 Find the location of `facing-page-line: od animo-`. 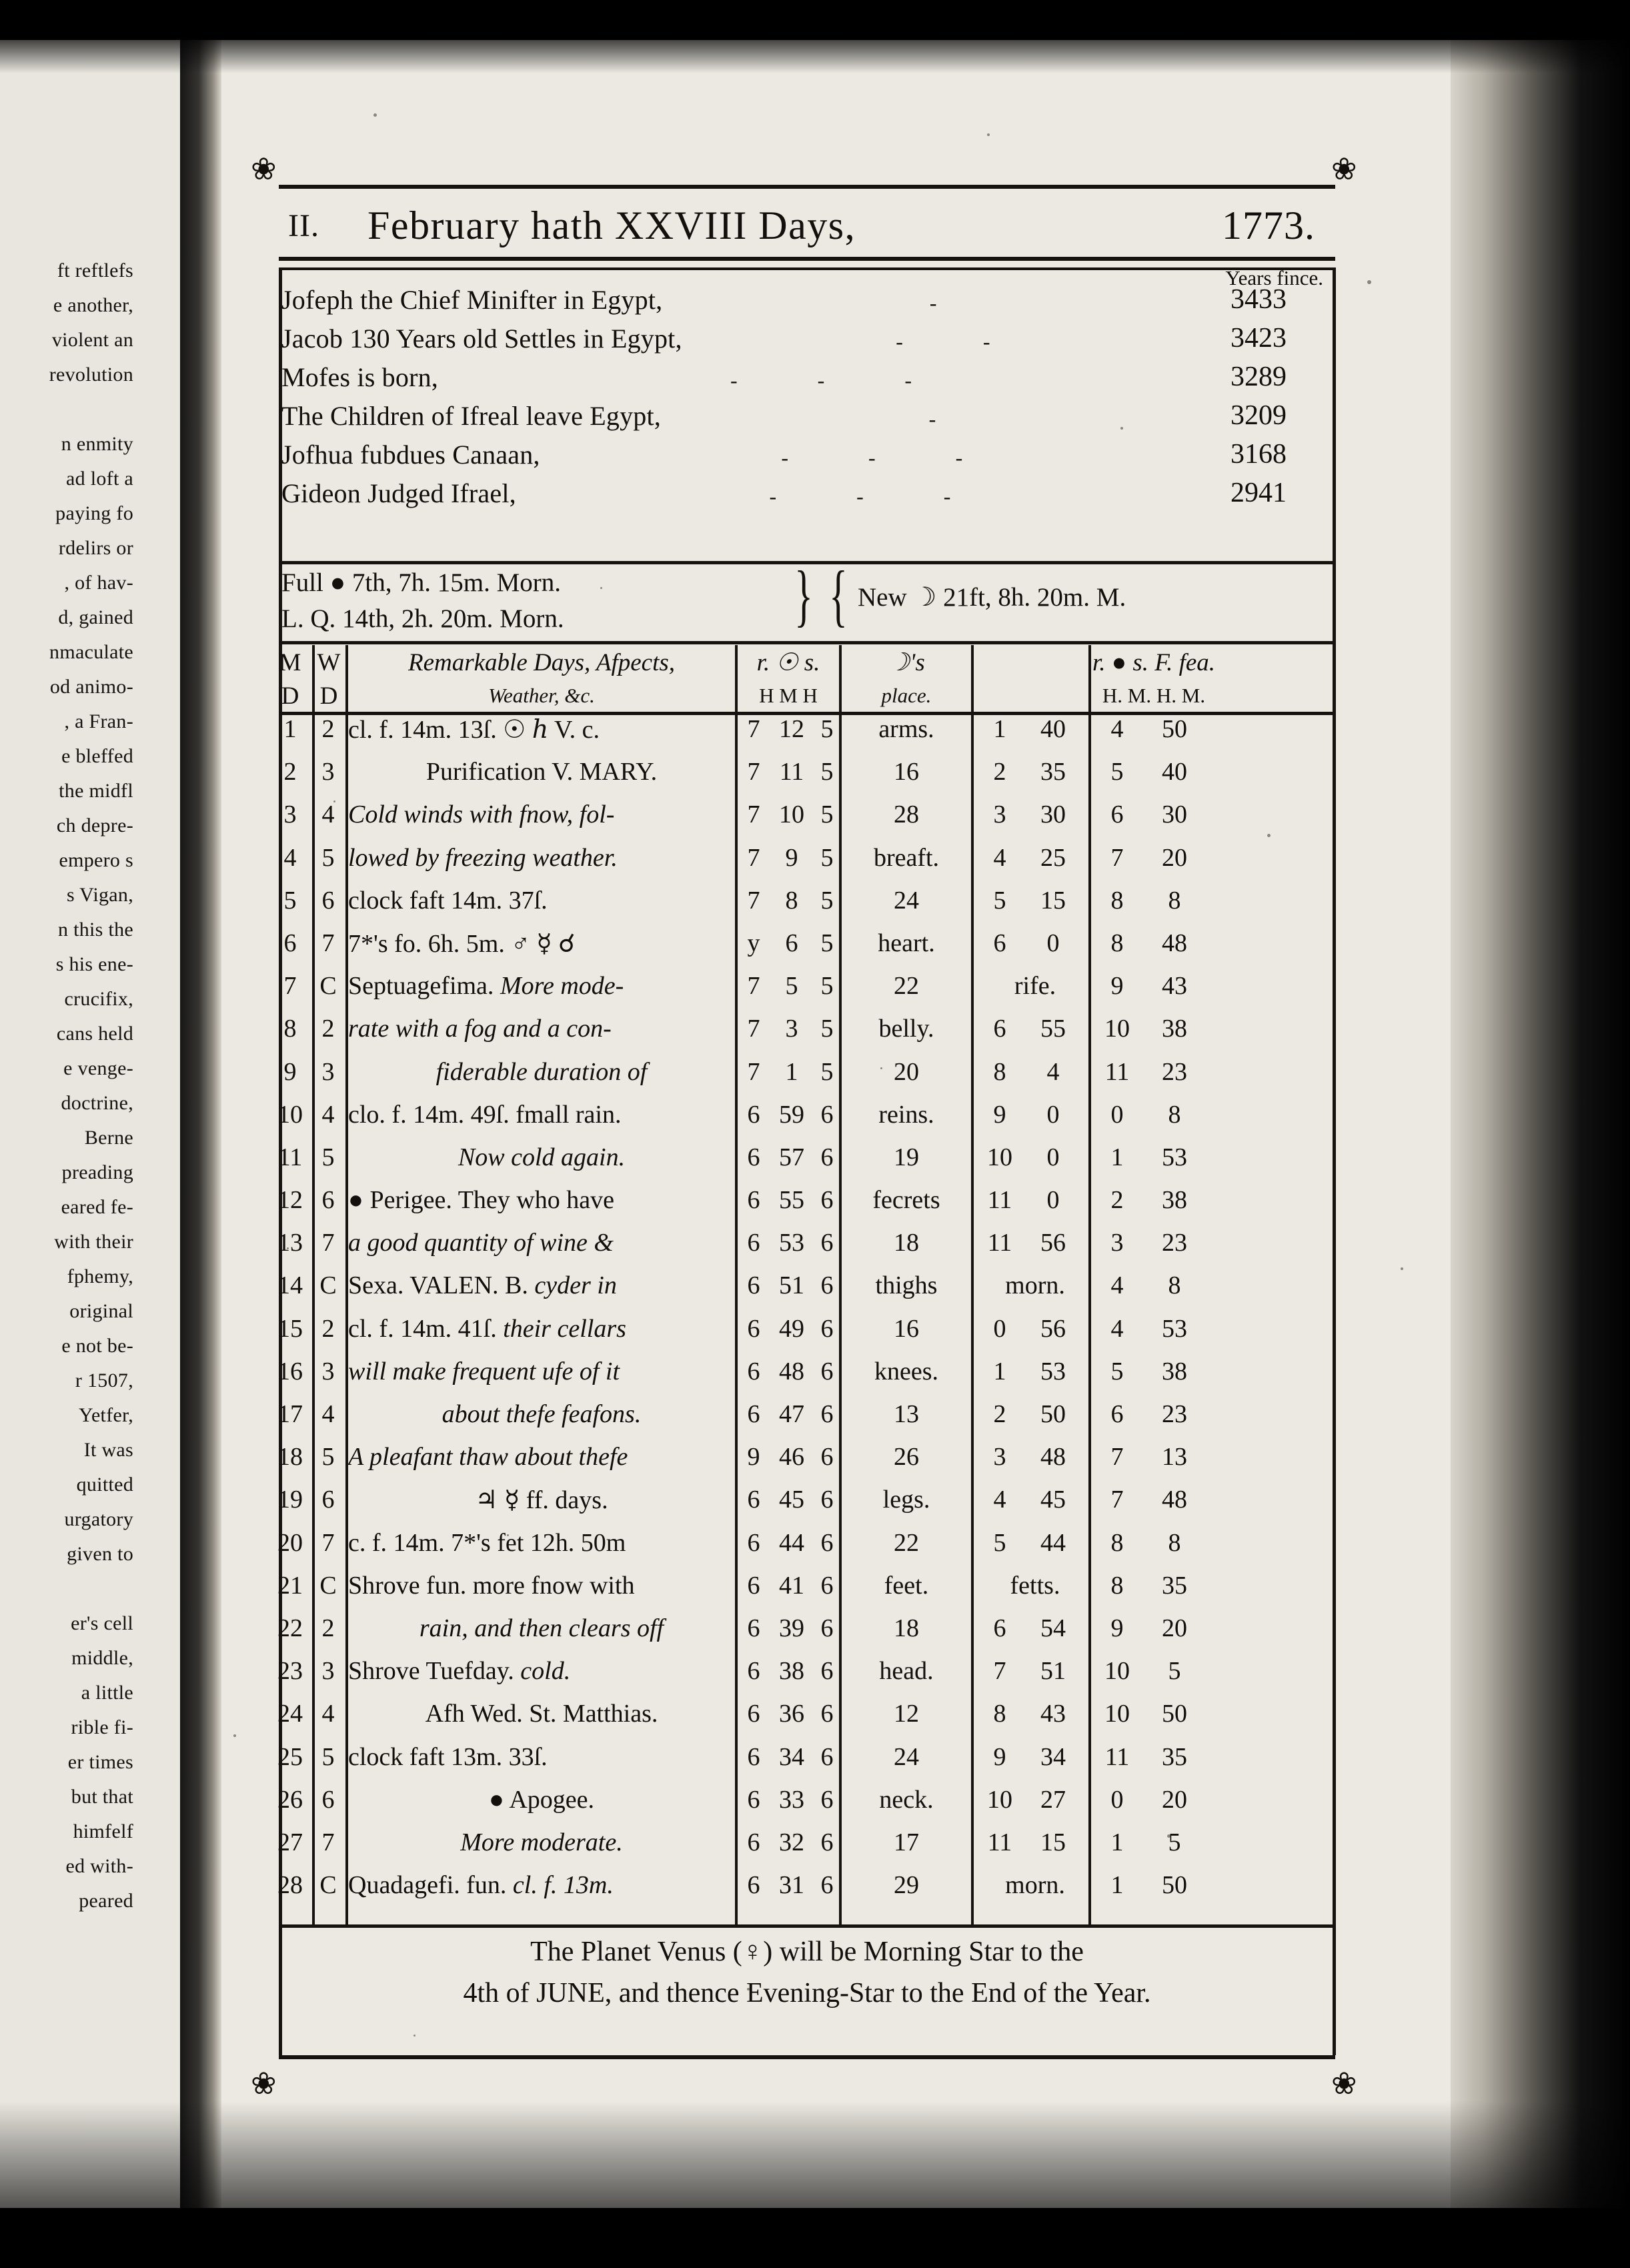

facing-page-line: od animo- is located at coordinates (91, 687).